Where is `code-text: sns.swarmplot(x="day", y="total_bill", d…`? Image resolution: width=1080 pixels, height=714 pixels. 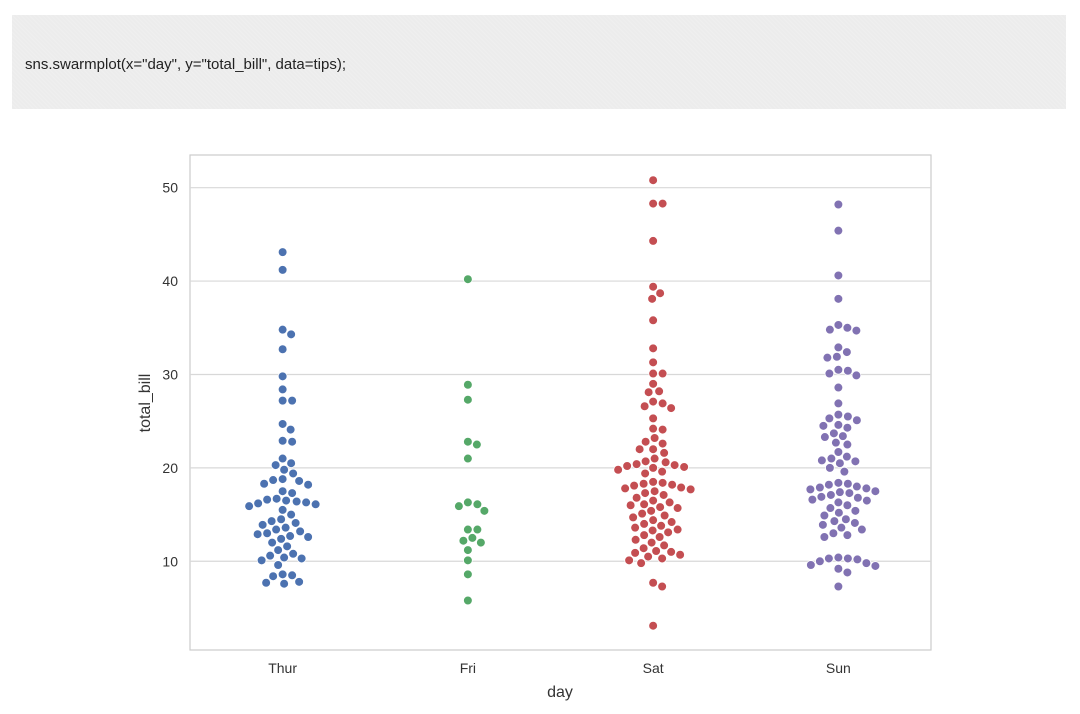
code-text: sns.swarmplot(x="day", y="total_bill", d… is located at coordinates (186, 64).